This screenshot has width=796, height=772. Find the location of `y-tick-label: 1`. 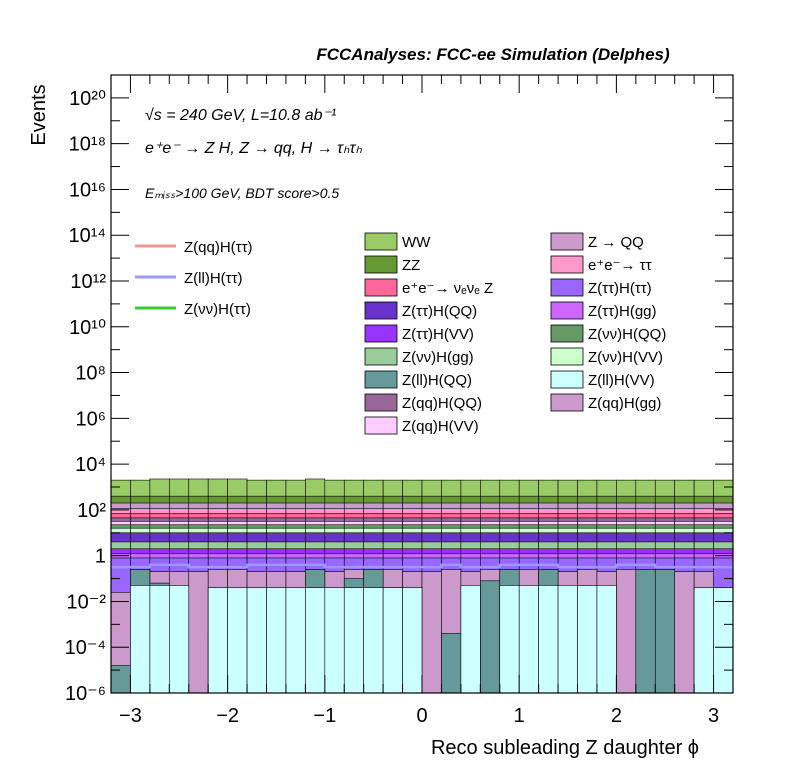

y-tick-label: 1 is located at coordinates (100, 557).